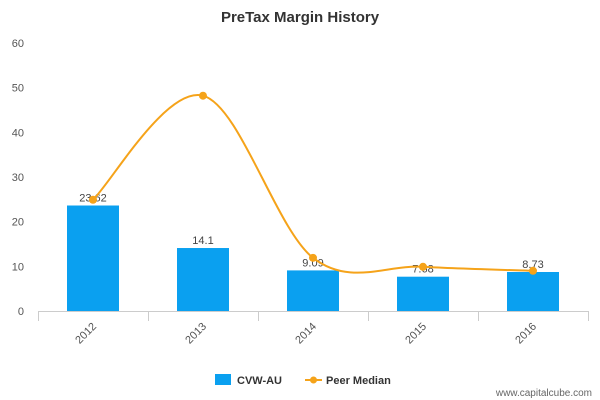  I want to click on y-tick-label: 50, so click(18, 89).